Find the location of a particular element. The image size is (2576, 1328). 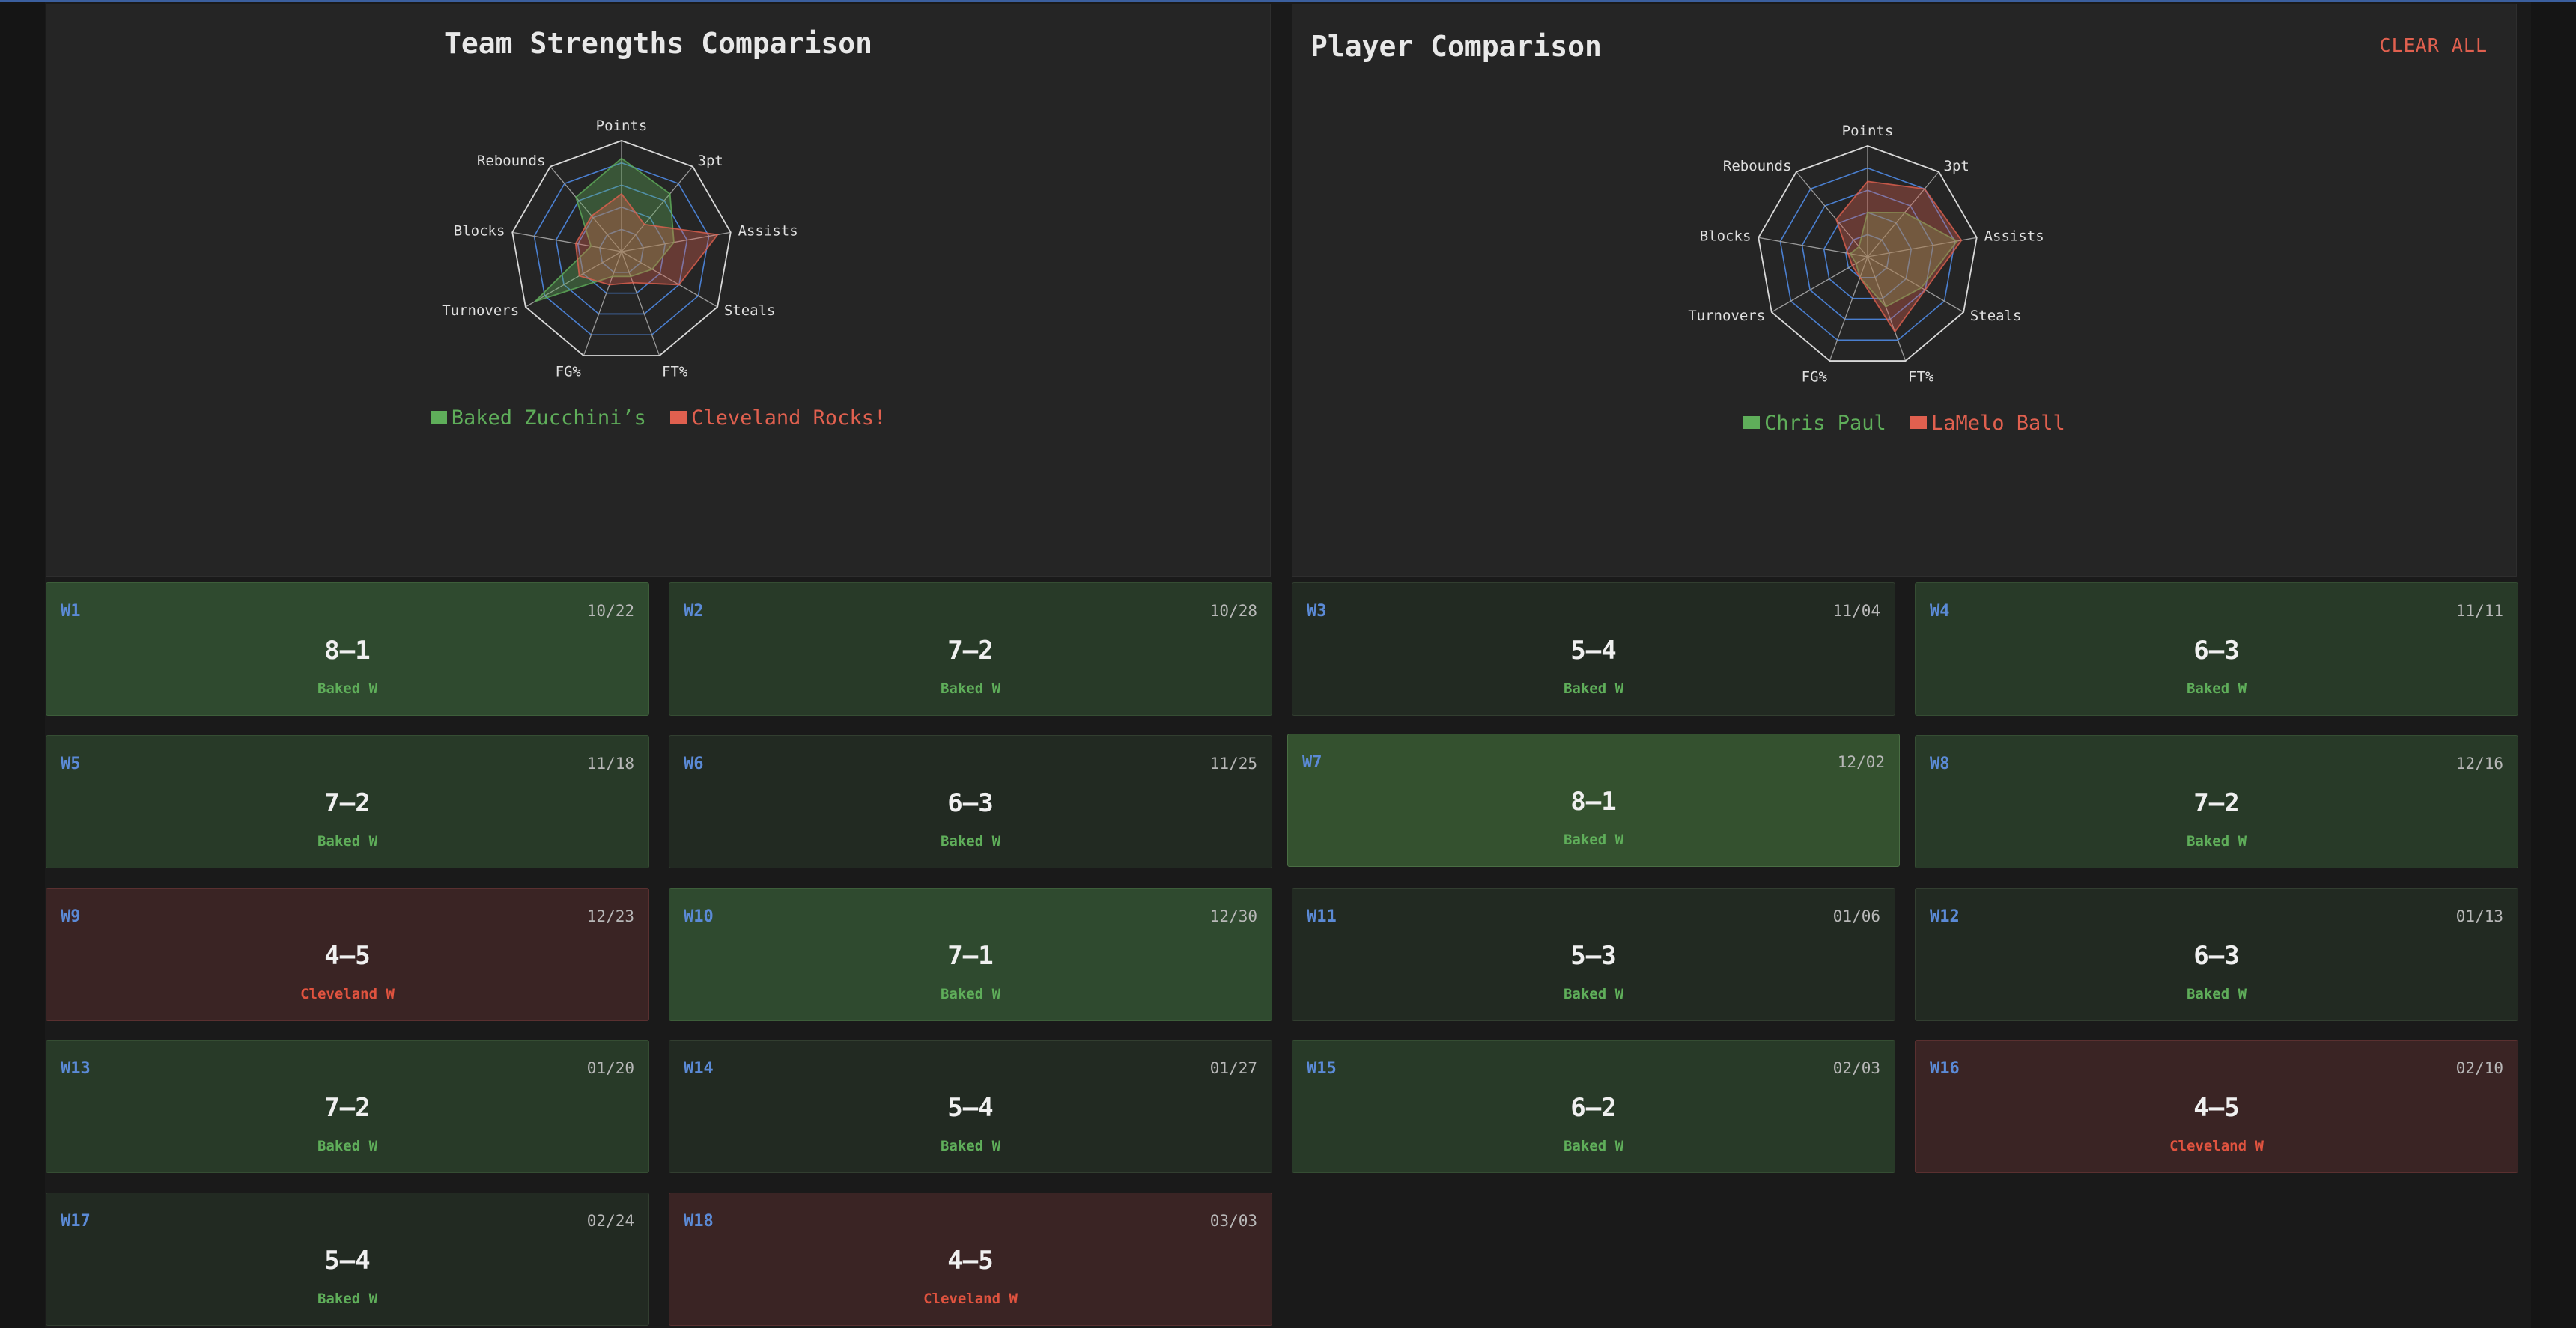

week-card-w9: W9 12/23 4–5 Cleveland W is located at coordinates (347, 954).